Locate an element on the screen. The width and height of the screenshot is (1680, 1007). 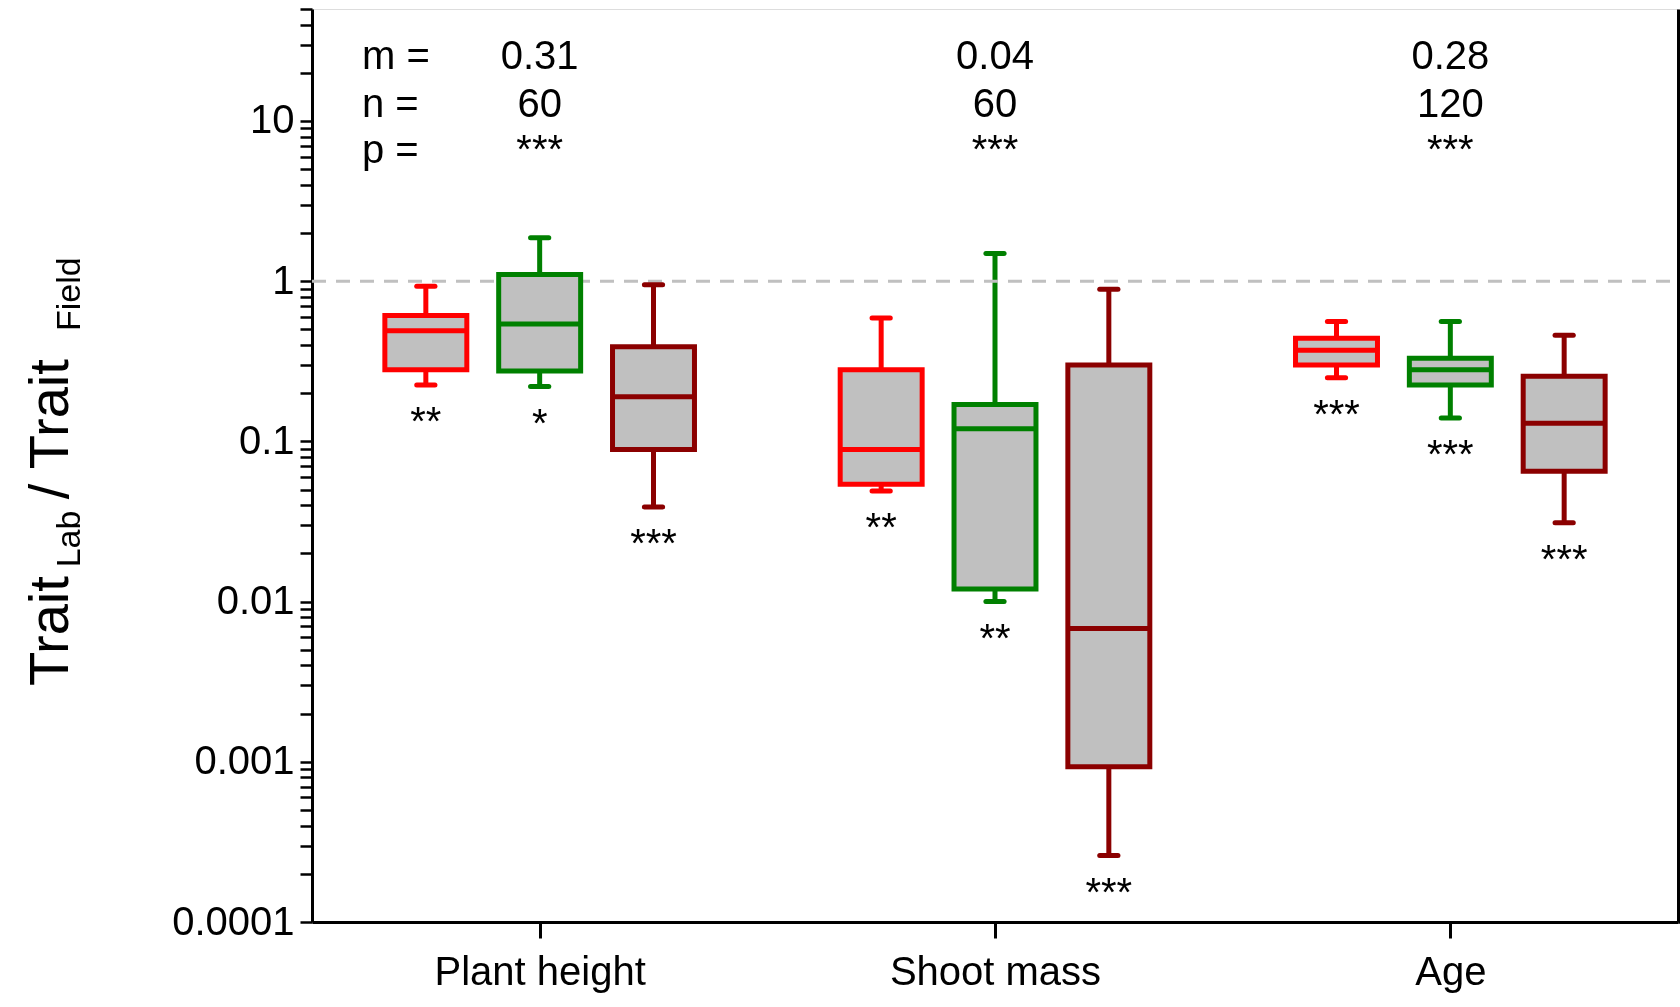
annotation: 0.28 is located at coordinates (1450, 55).